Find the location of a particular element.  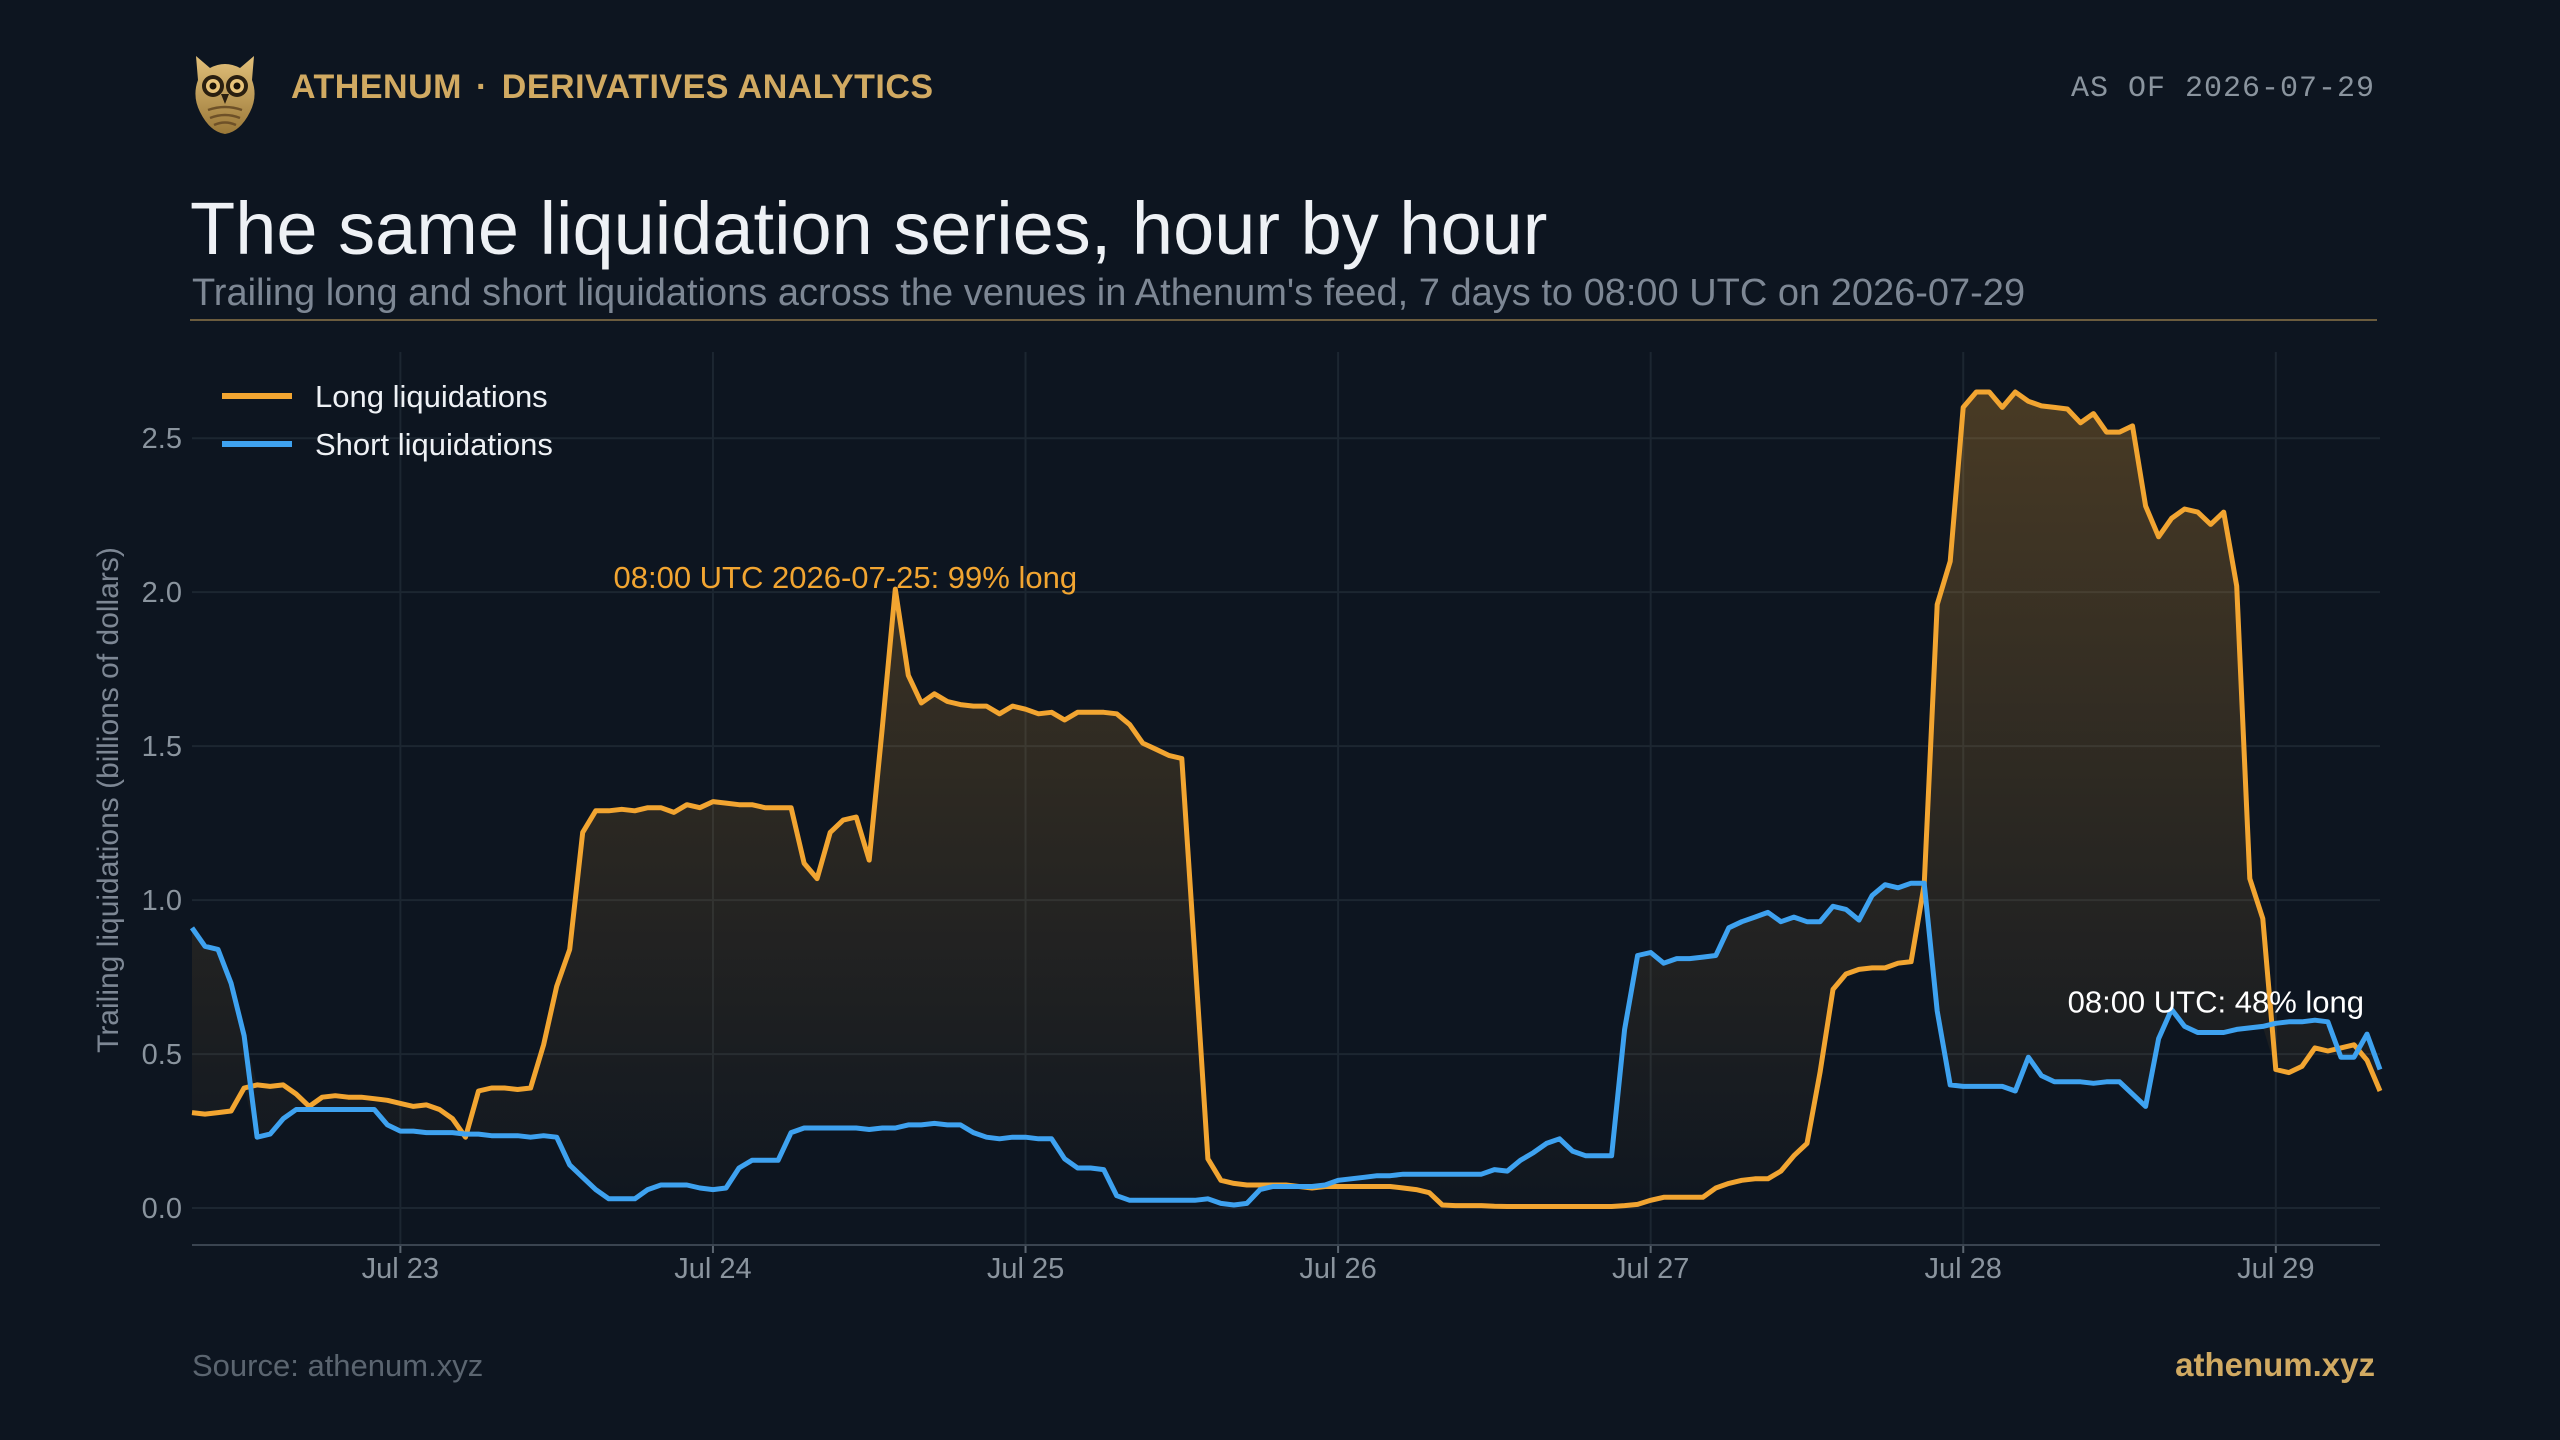

peak-annotation: 08:00 UTC 2026-07-25: 99% long is located at coordinates (845, 577).